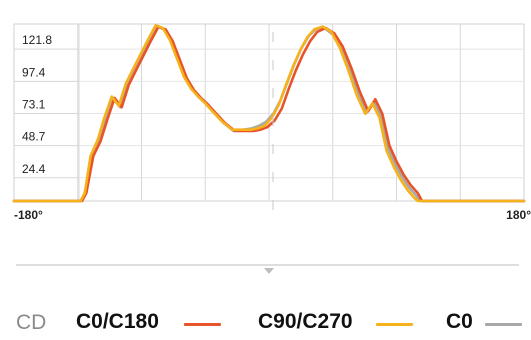 The image size is (531, 340). I want to click on x-tick-label: 180°, so click(518, 215).